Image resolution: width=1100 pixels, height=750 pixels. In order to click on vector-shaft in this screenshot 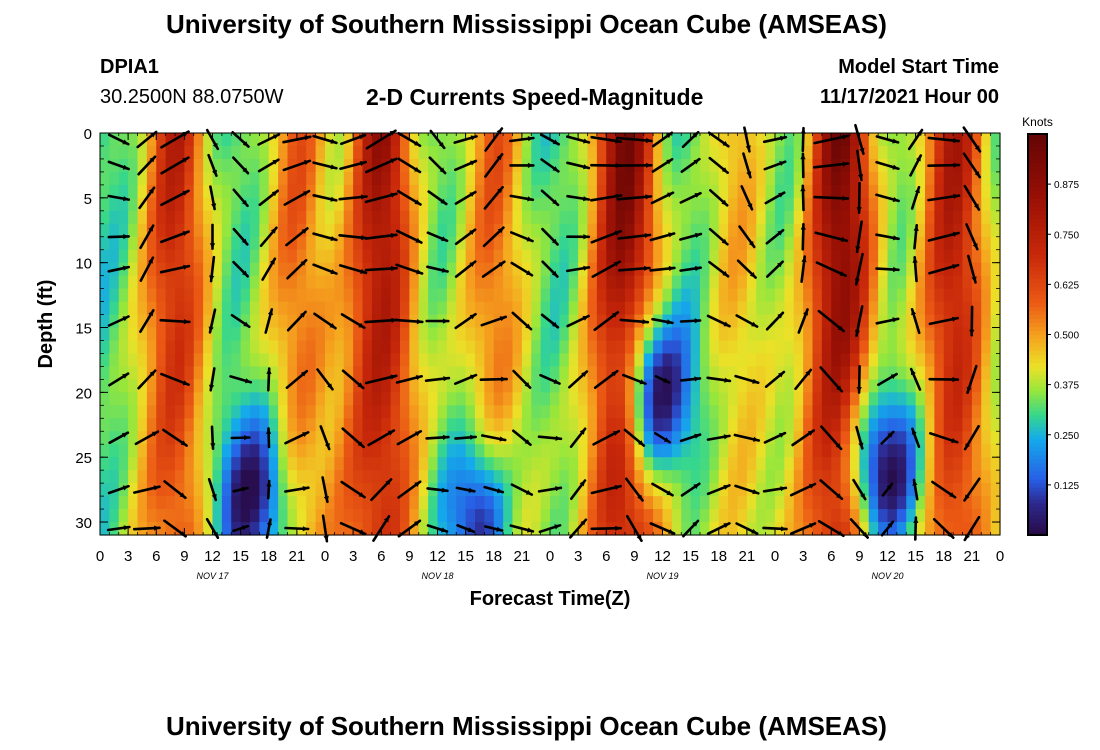, I will do `click(381, 165)`.